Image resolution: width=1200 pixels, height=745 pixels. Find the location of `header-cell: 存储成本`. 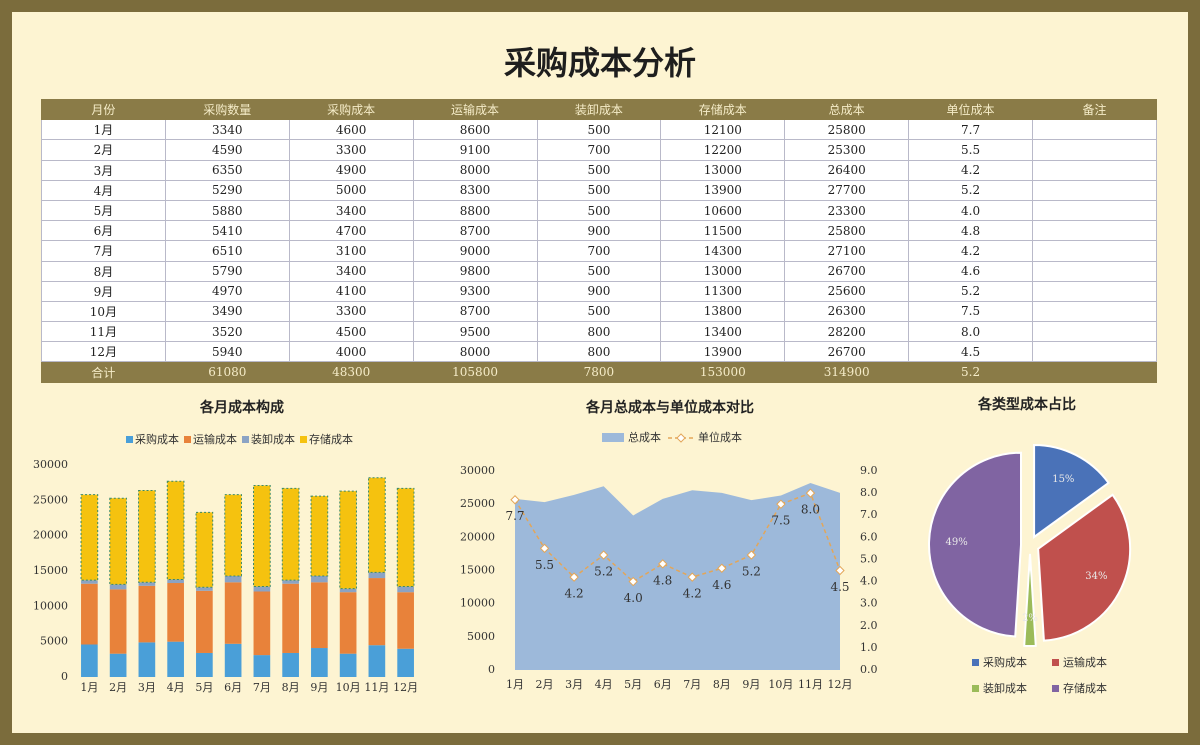

header-cell: 存储成本 is located at coordinates (723, 109).